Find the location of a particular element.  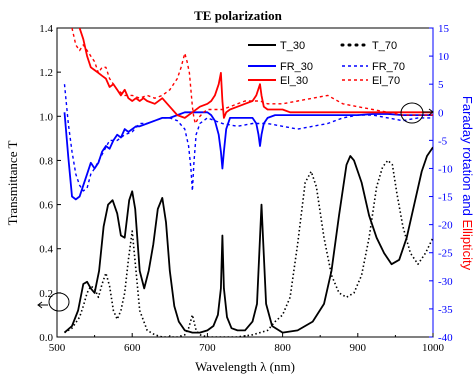

legend-label-fr70: FR_70 is located at coordinates (388, 67).